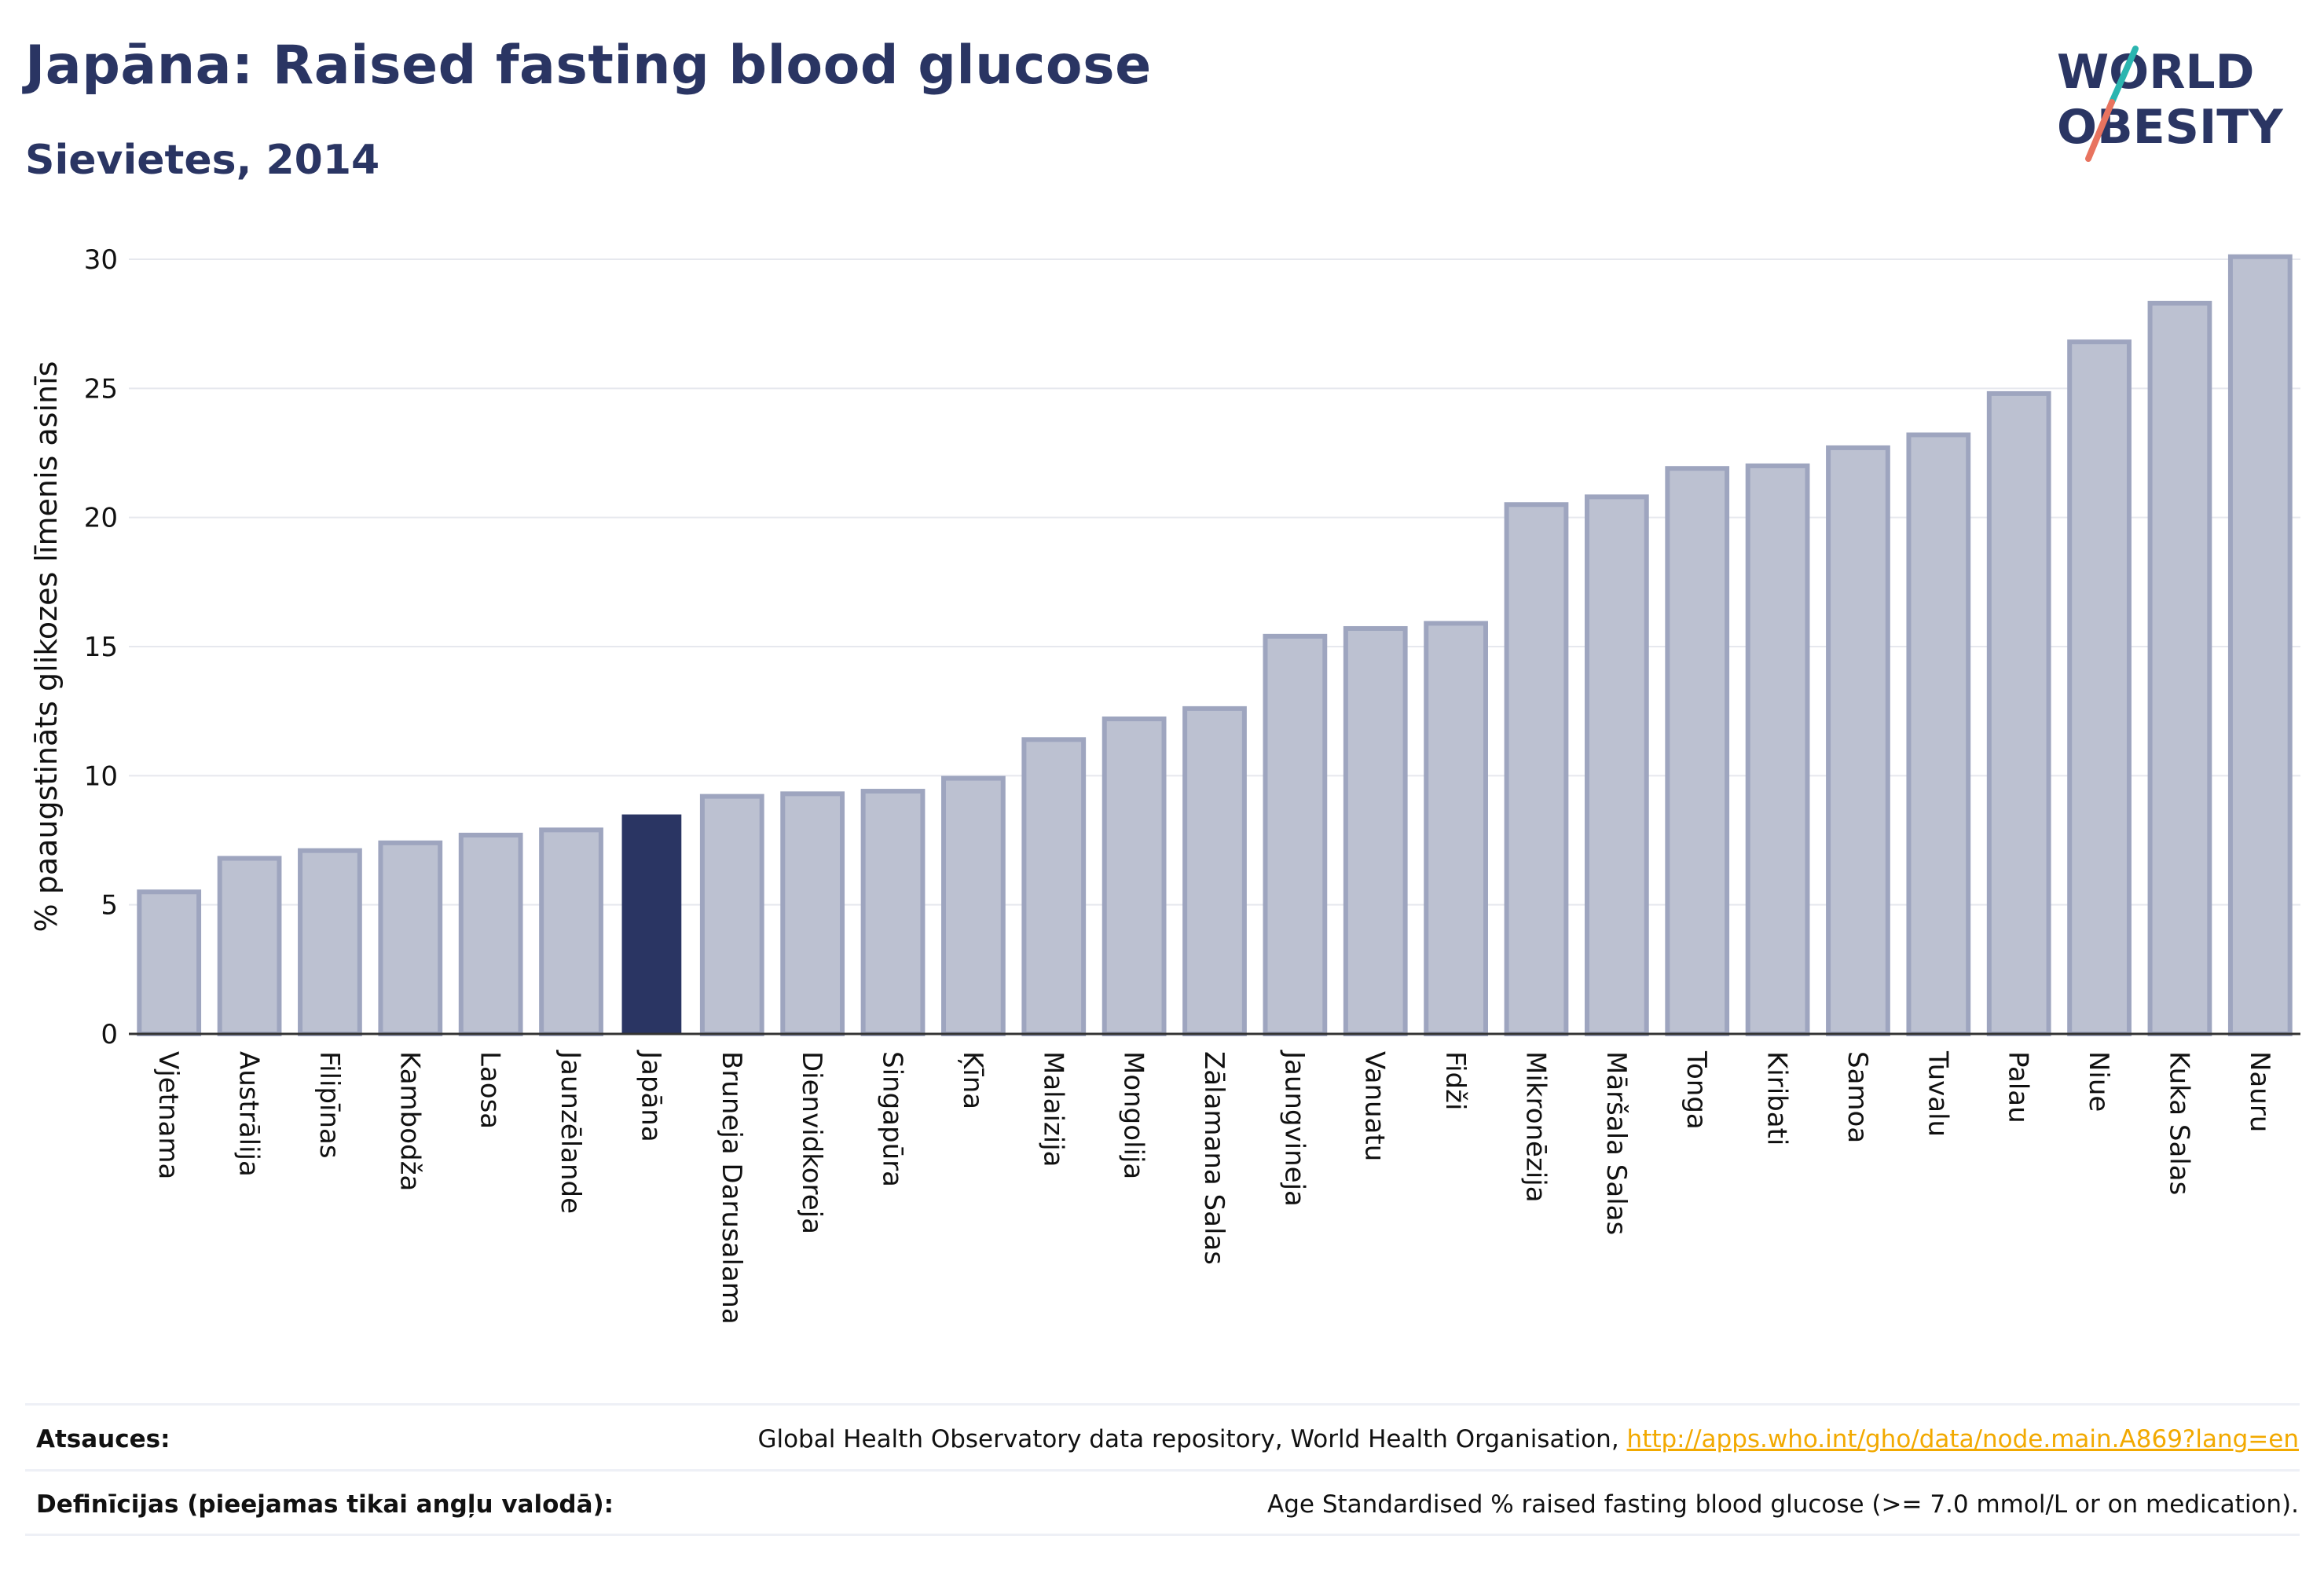  I want to click on bar-Samoa, so click(1858, 740).